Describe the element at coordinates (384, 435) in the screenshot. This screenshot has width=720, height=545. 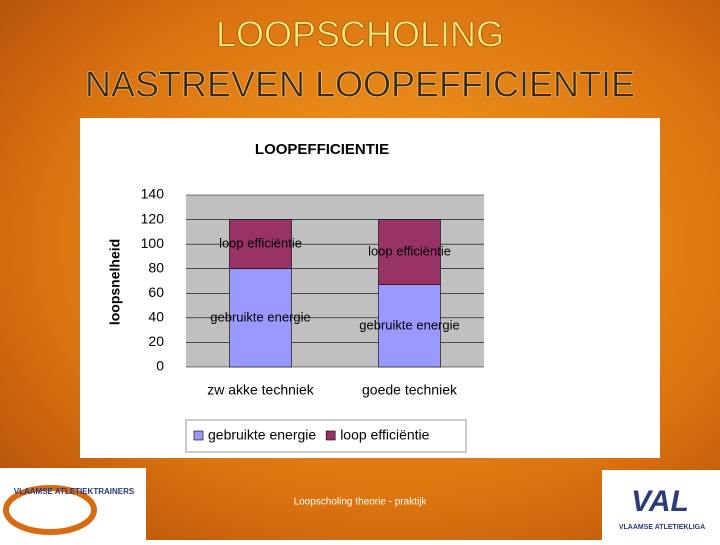
I see `legend-label: loop efficiëntie` at that location.